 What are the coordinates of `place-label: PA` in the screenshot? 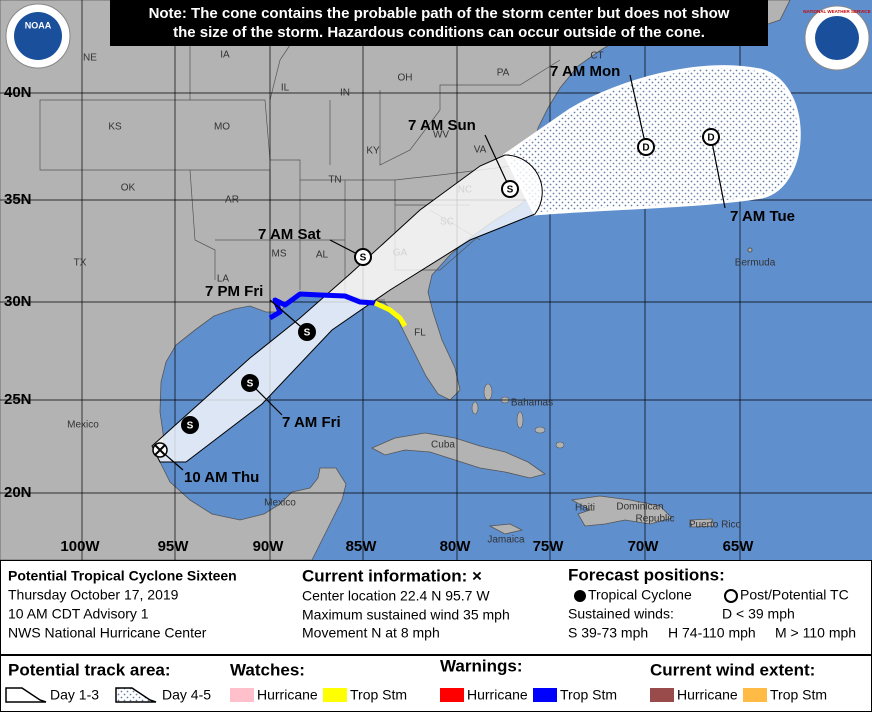 It's located at (503, 73).